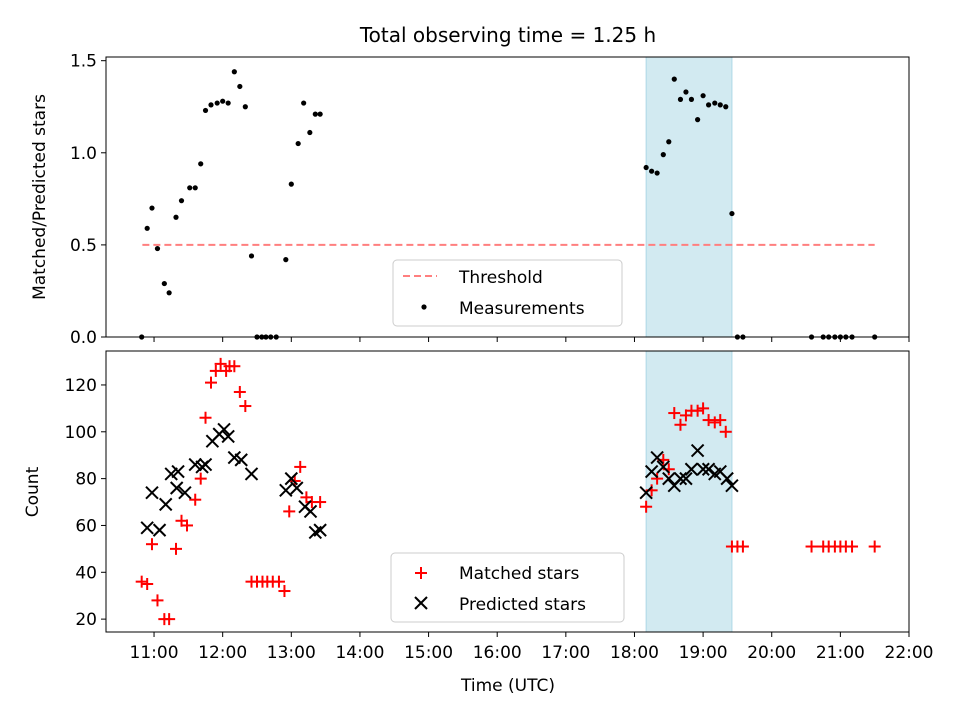  What do you see at coordinates (83, 246) in the screenshot?
I see `ratio-ytick-label: 0.5` at bounding box center [83, 246].